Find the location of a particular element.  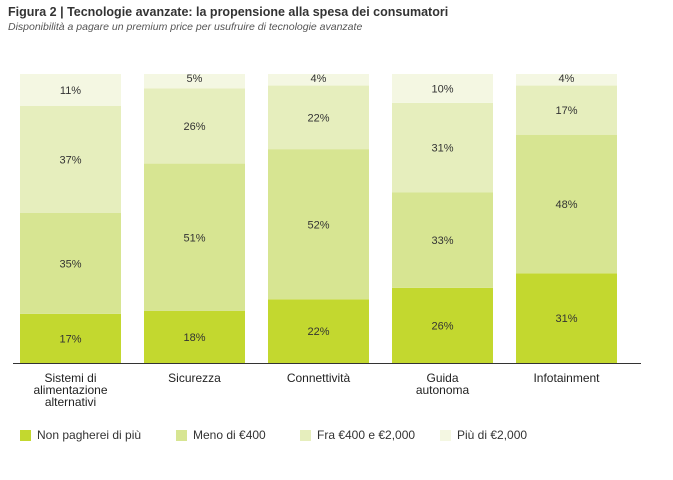

data-label-meno-400-0: 35% is located at coordinates (70, 264).